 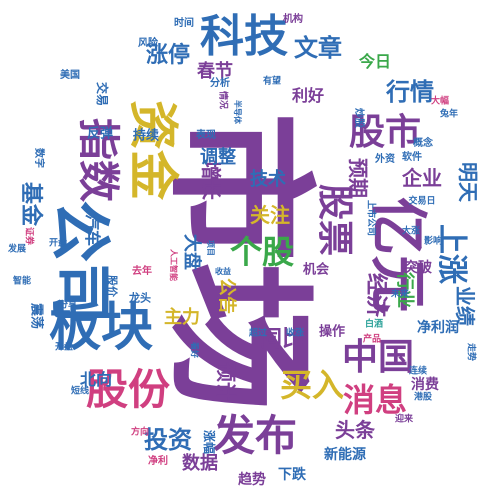 What do you see at coordinates (433, 241) in the screenshot?
I see `word-yingxiang: 影响` at bounding box center [433, 241].